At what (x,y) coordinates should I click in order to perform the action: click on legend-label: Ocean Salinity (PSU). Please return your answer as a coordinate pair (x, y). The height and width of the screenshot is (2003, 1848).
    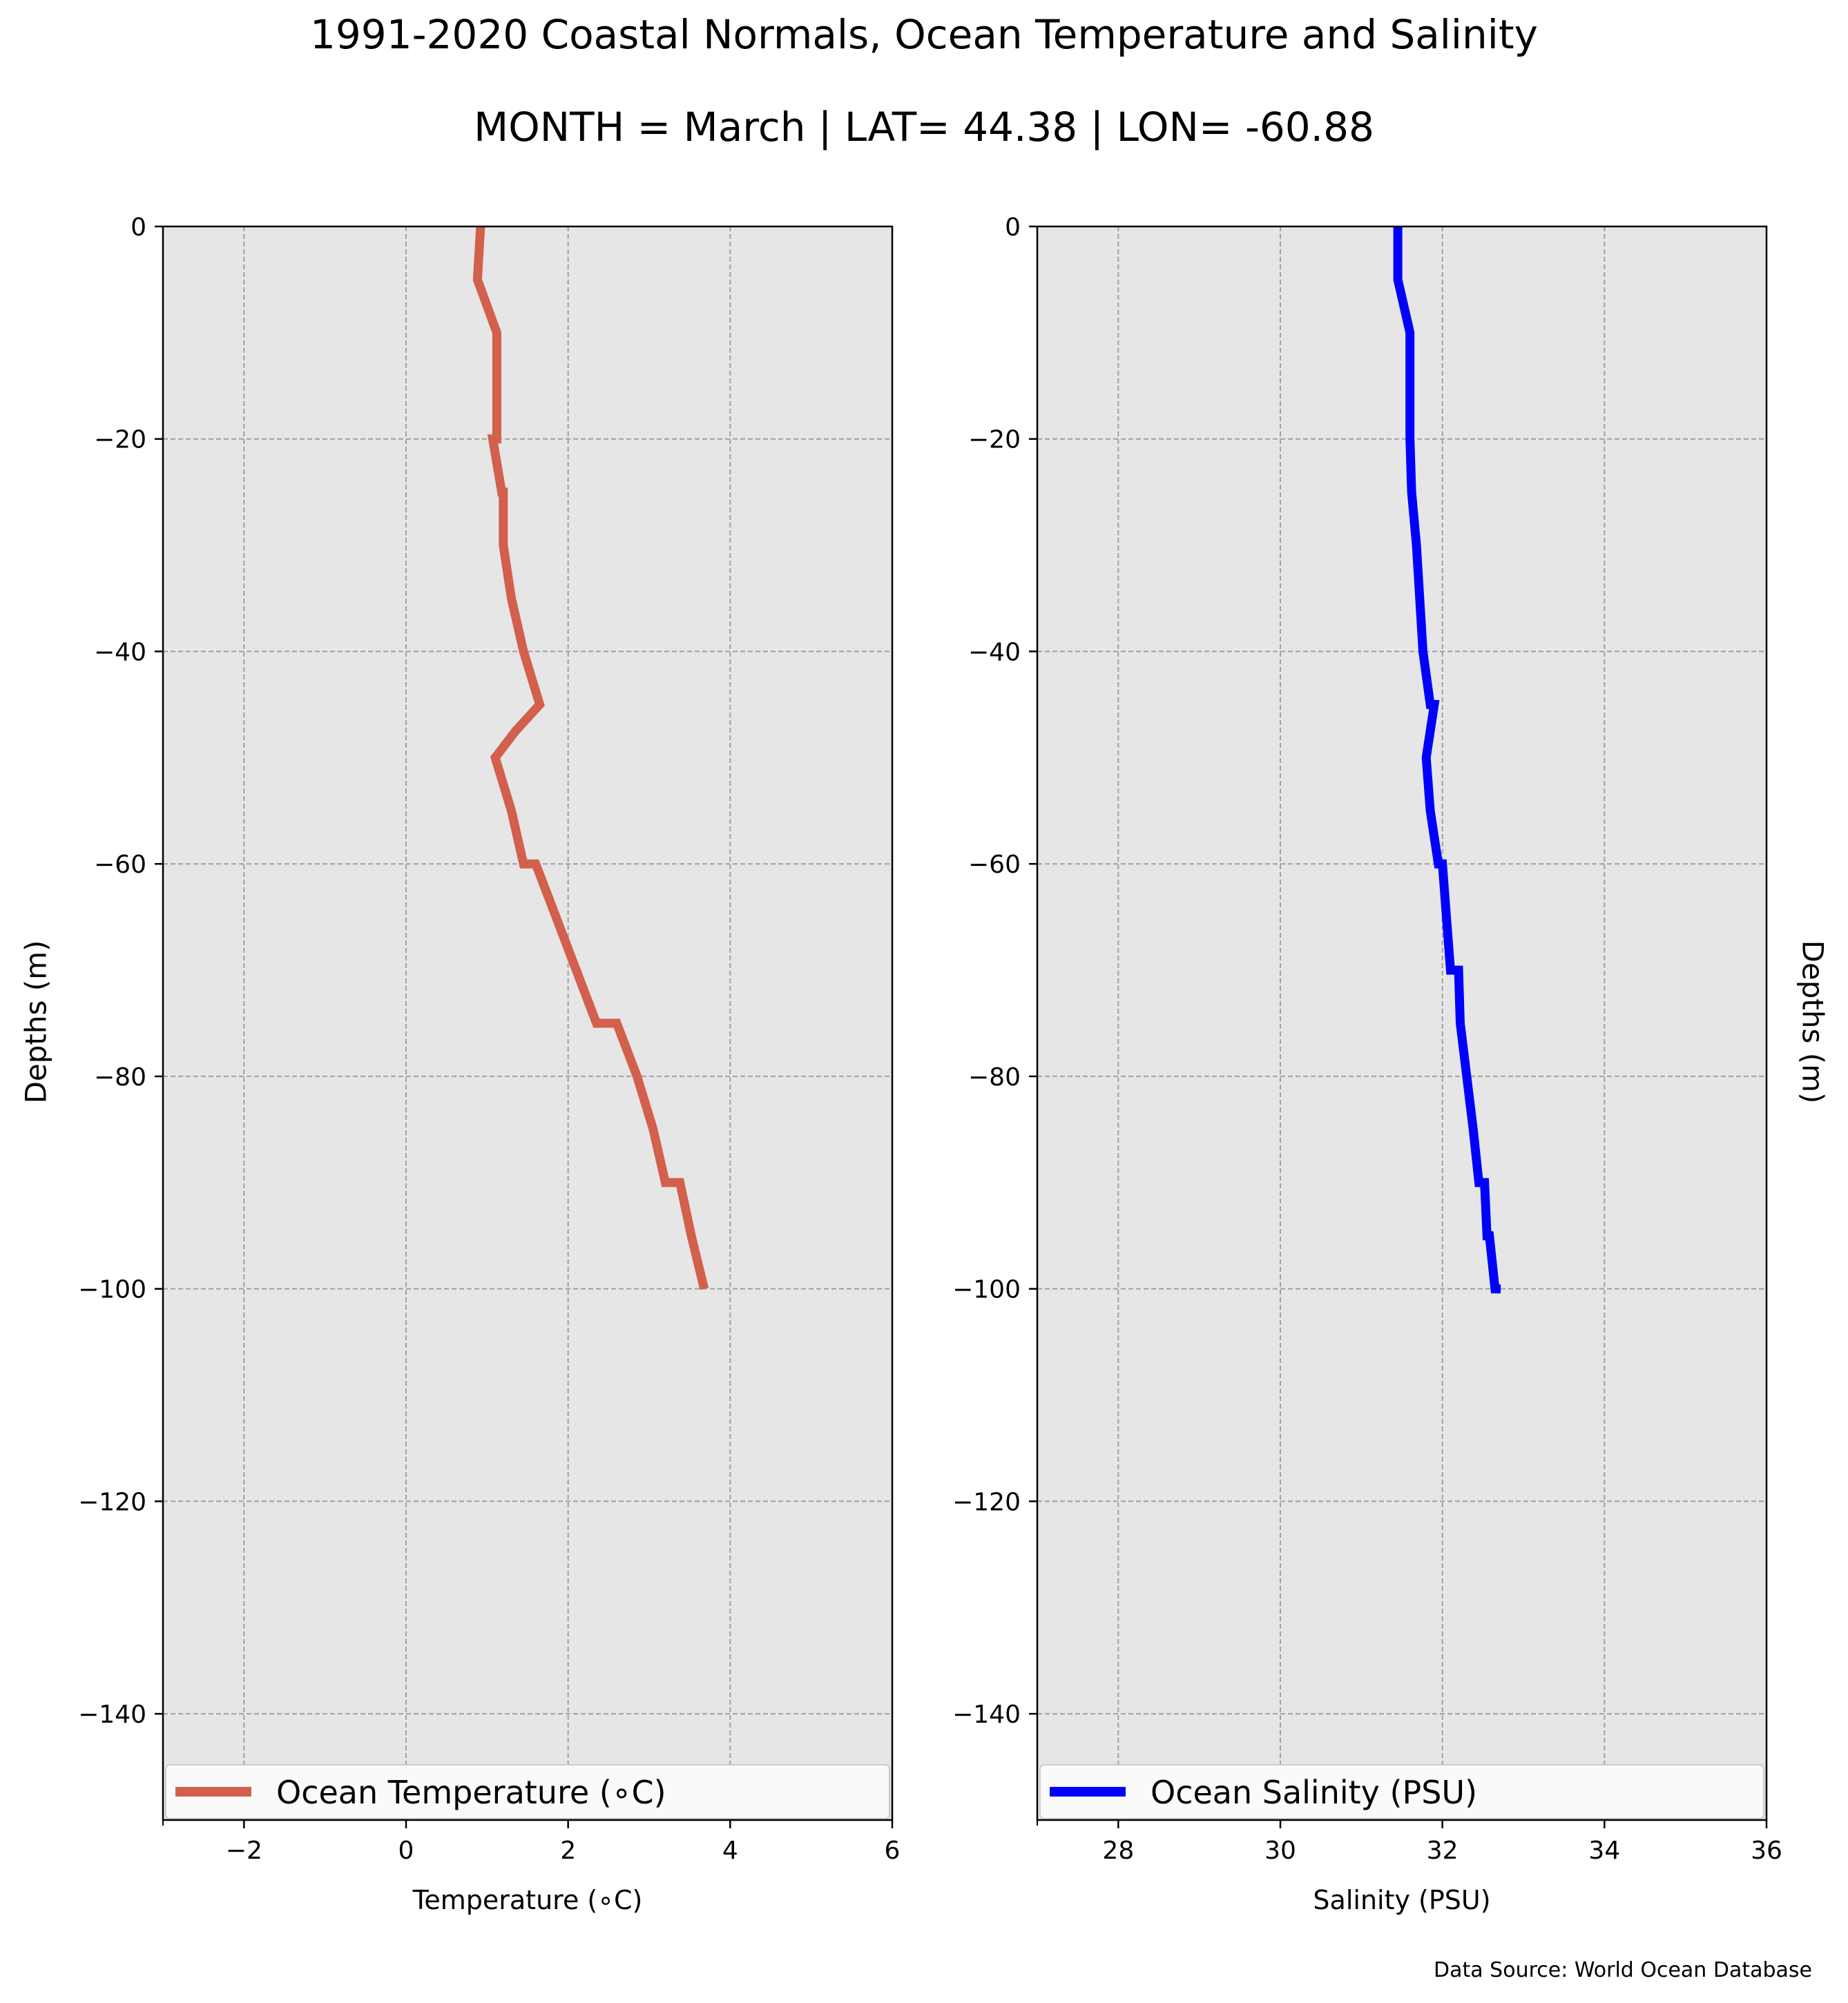
    Looking at the image, I should click on (1314, 1792).